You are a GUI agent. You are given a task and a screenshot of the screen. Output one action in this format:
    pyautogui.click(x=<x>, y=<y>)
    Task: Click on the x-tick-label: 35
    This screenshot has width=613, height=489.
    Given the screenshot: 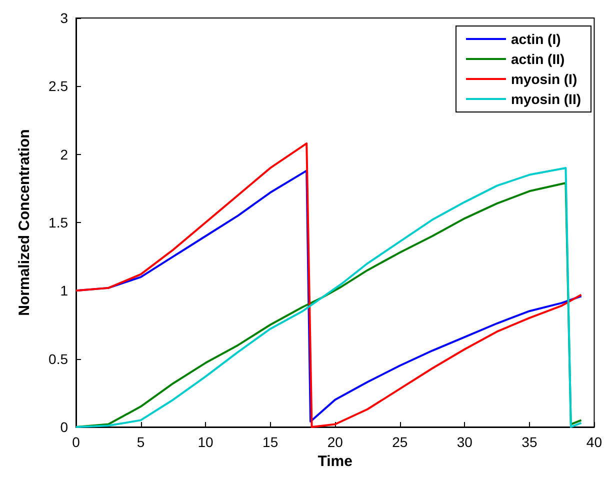 What is the action you would take?
    pyautogui.click(x=530, y=442)
    